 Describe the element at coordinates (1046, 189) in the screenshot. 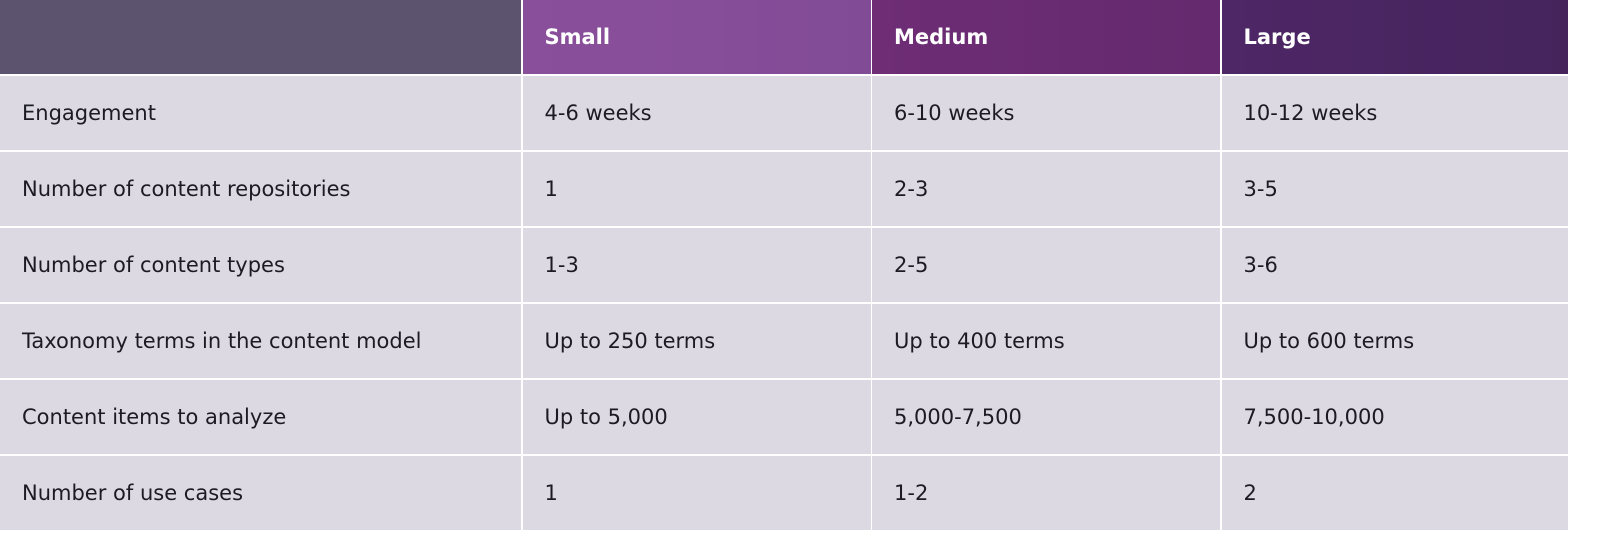

I see `table-cell: 2-3` at that location.